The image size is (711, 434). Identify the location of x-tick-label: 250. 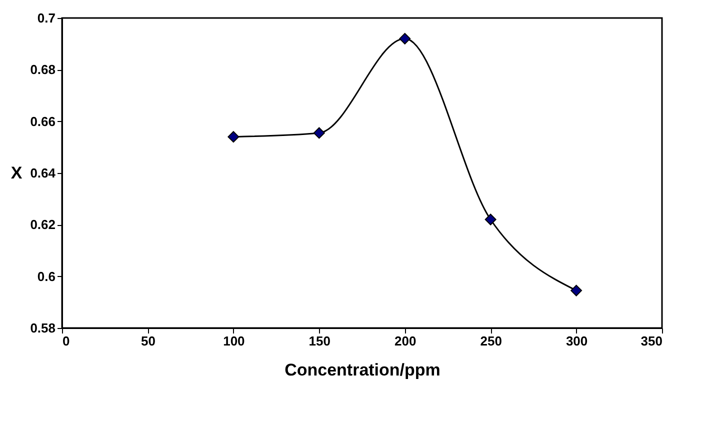
(491, 341).